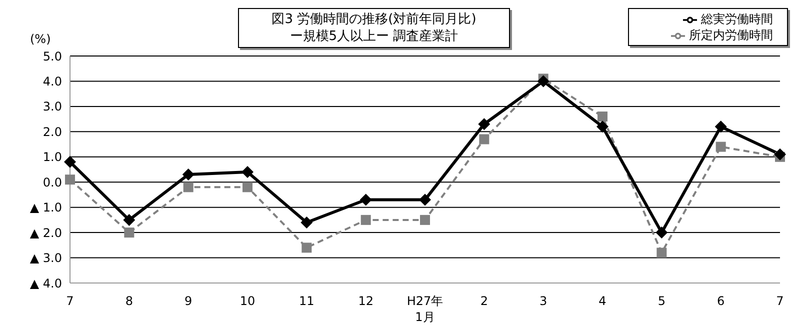 The image size is (800, 335). I want to click on chart-title: 図3 労働時間の推移(対前年同月比), so click(374, 19).